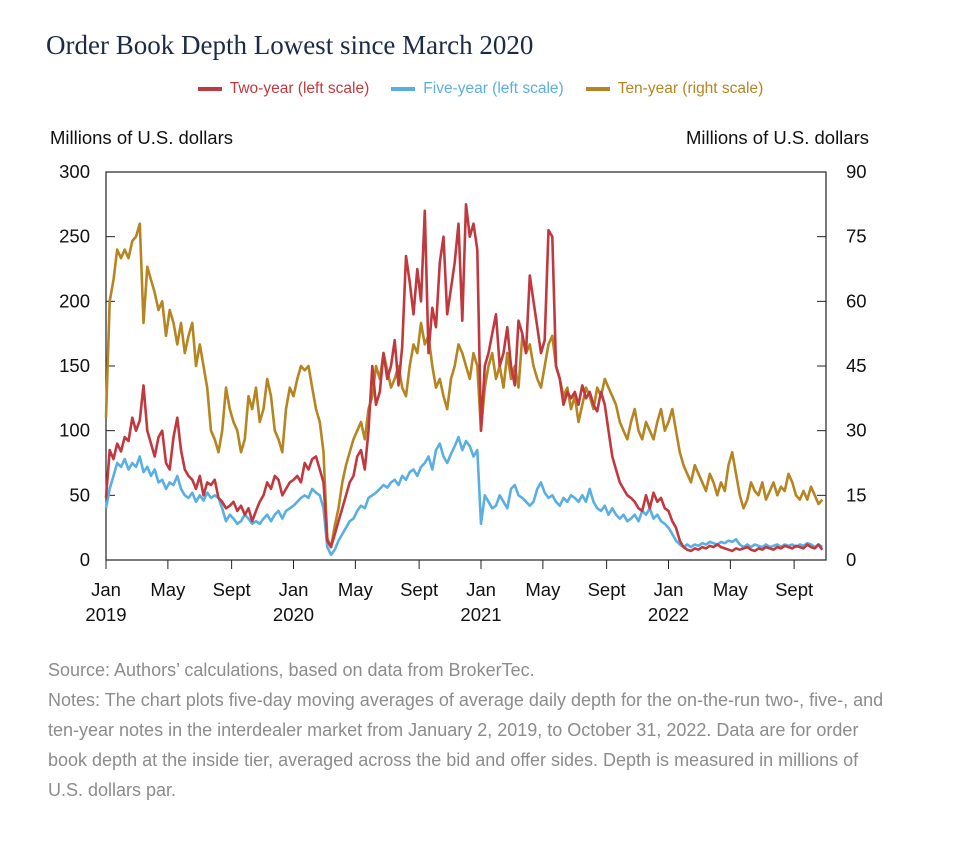 The image size is (961, 853). What do you see at coordinates (293, 614) in the screenshot?
I see `x-tick-year-label: 2020` at bounding box center [293, 614].